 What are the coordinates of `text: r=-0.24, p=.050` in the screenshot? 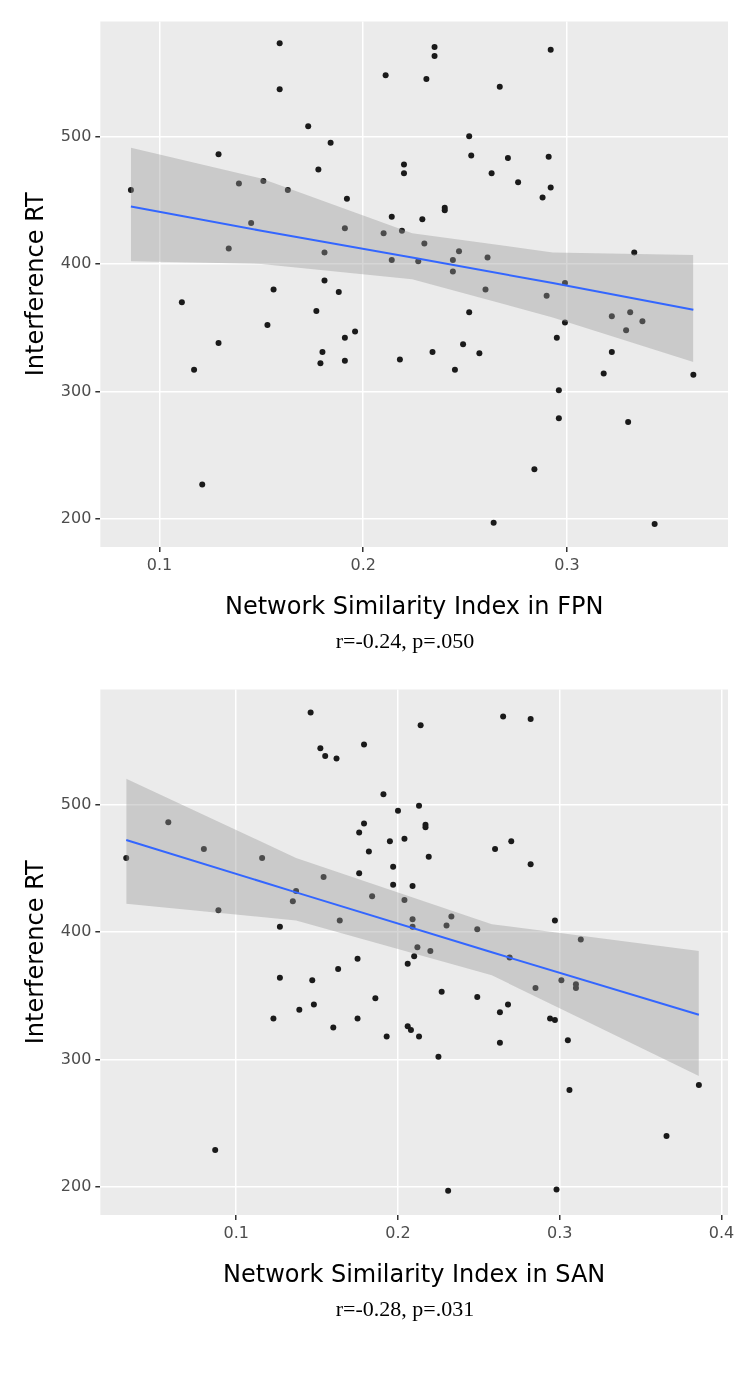 It's located at (405, 641).